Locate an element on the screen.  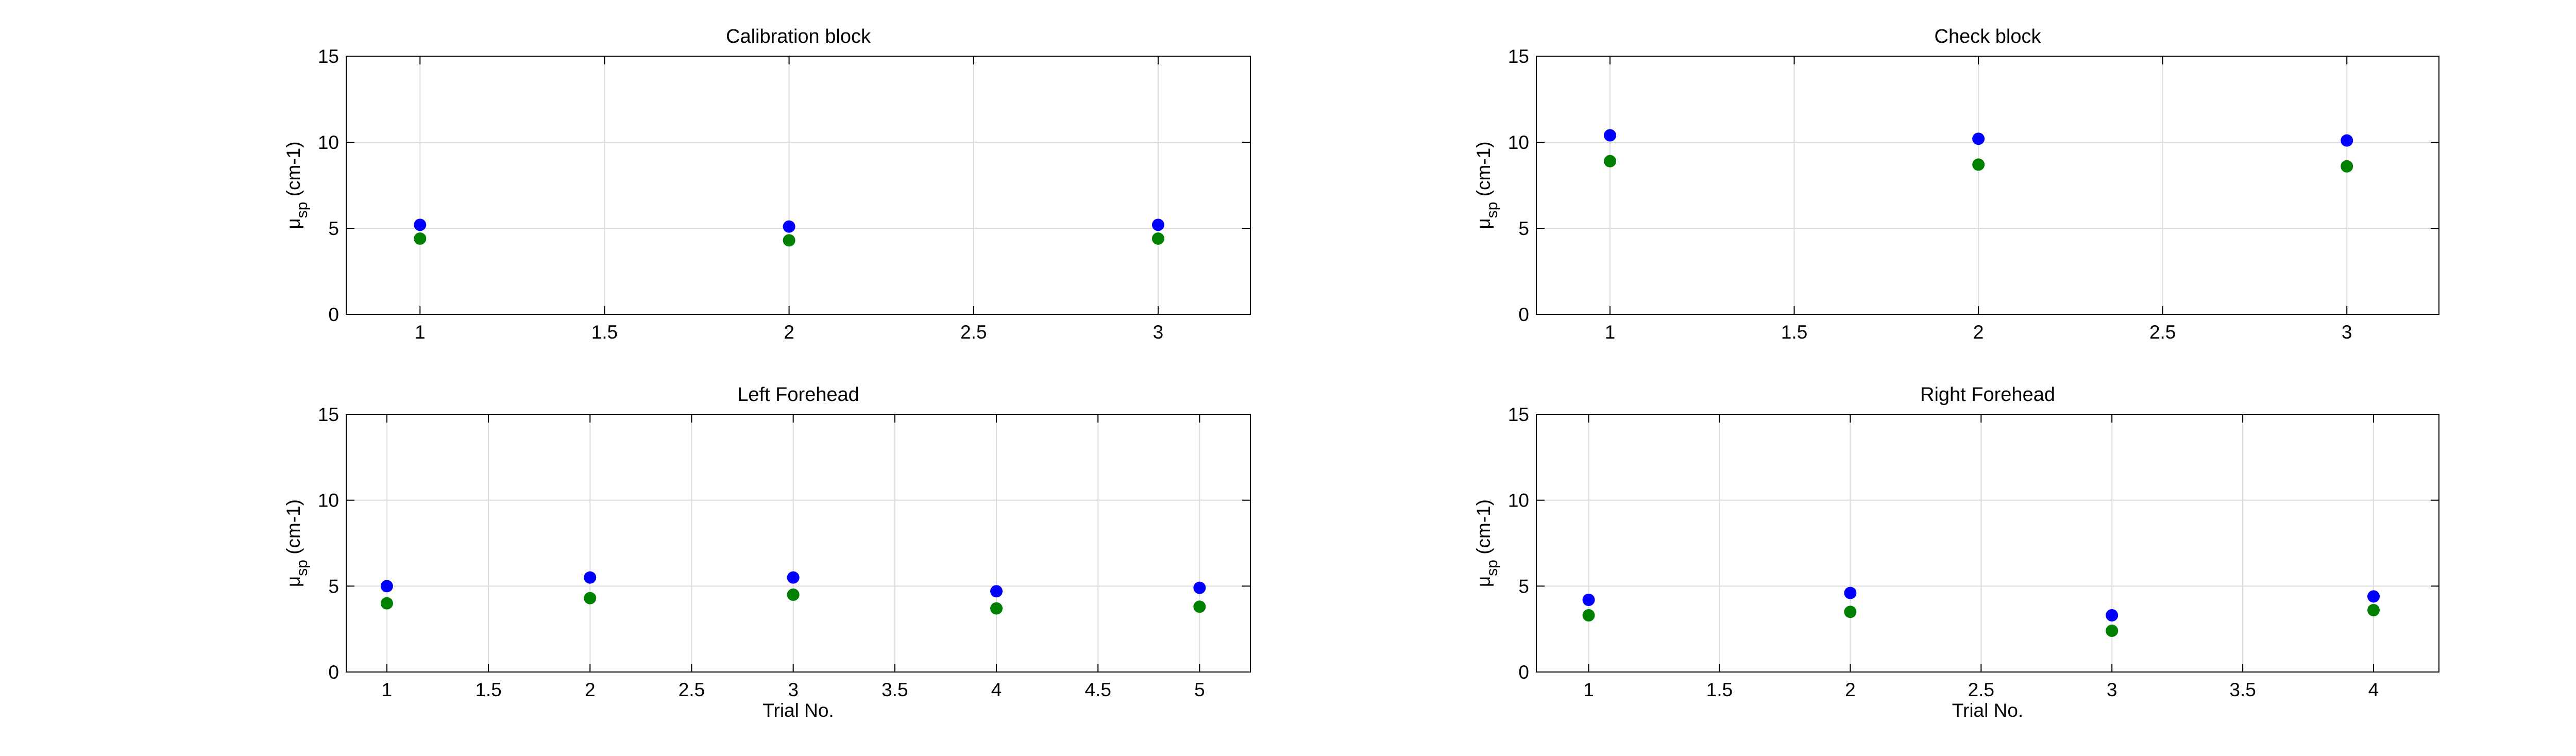
subplot-title: Left Forehead is located at coordinates (798, 395).